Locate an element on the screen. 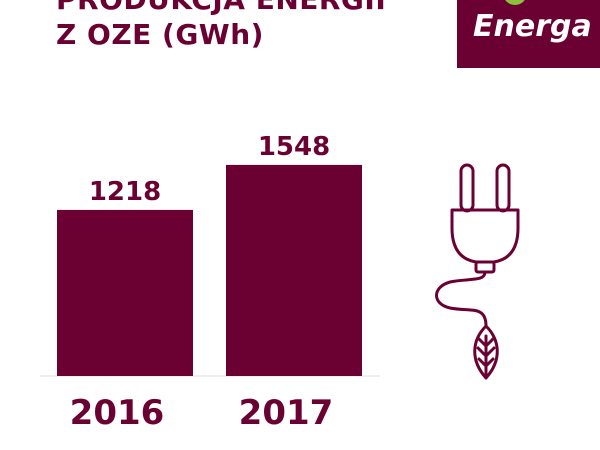 The height and width of the screenshot is (450, 600). bar-2016 is located at coordinates (125, 292).